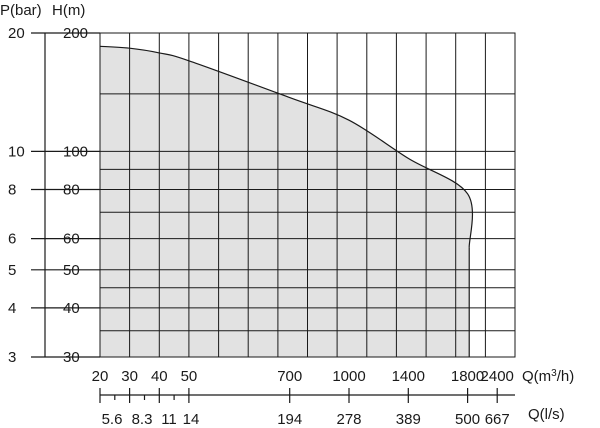 Image resolution: width=600 pixels, height=428 pixels. Describe the element at coordinates (16, 151) in the screenshot. I see `p-tick-label: 10` at that location.